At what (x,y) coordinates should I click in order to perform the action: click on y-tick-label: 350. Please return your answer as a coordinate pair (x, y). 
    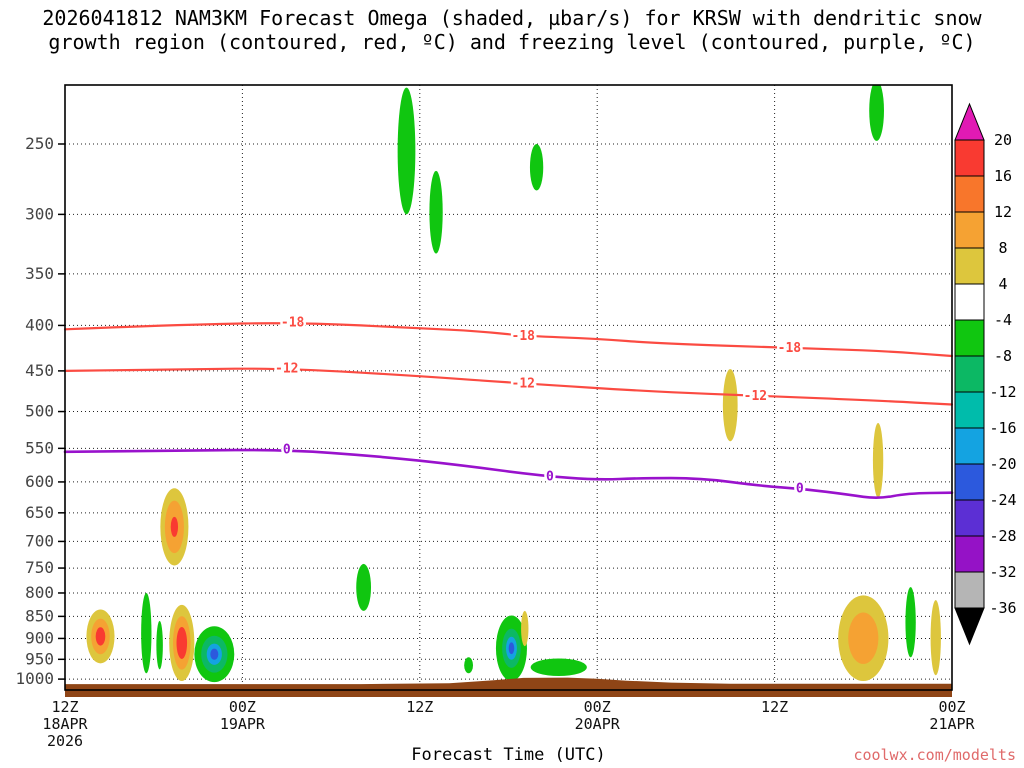
    Looking at the image, I should click on (39, 273).